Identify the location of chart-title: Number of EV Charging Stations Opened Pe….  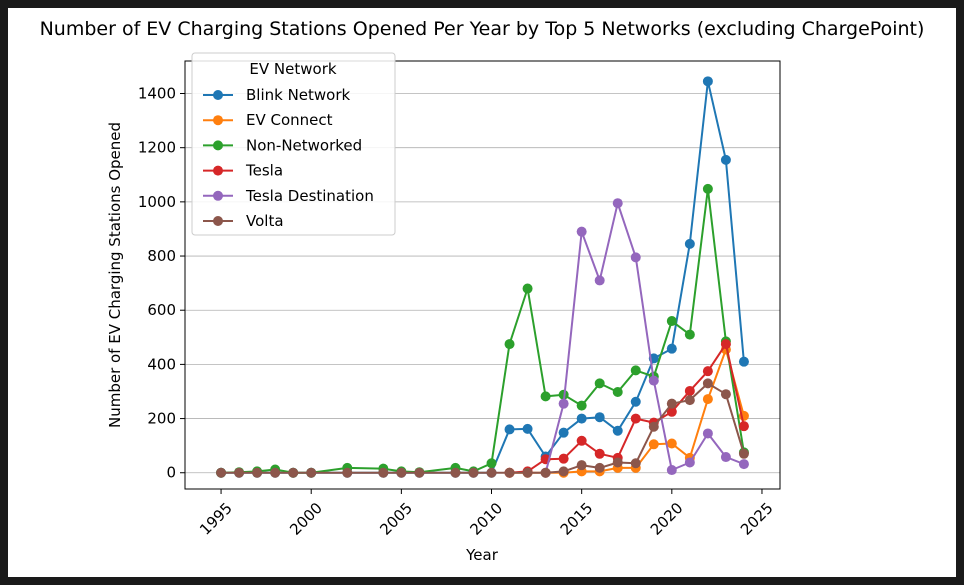
(482, 29).